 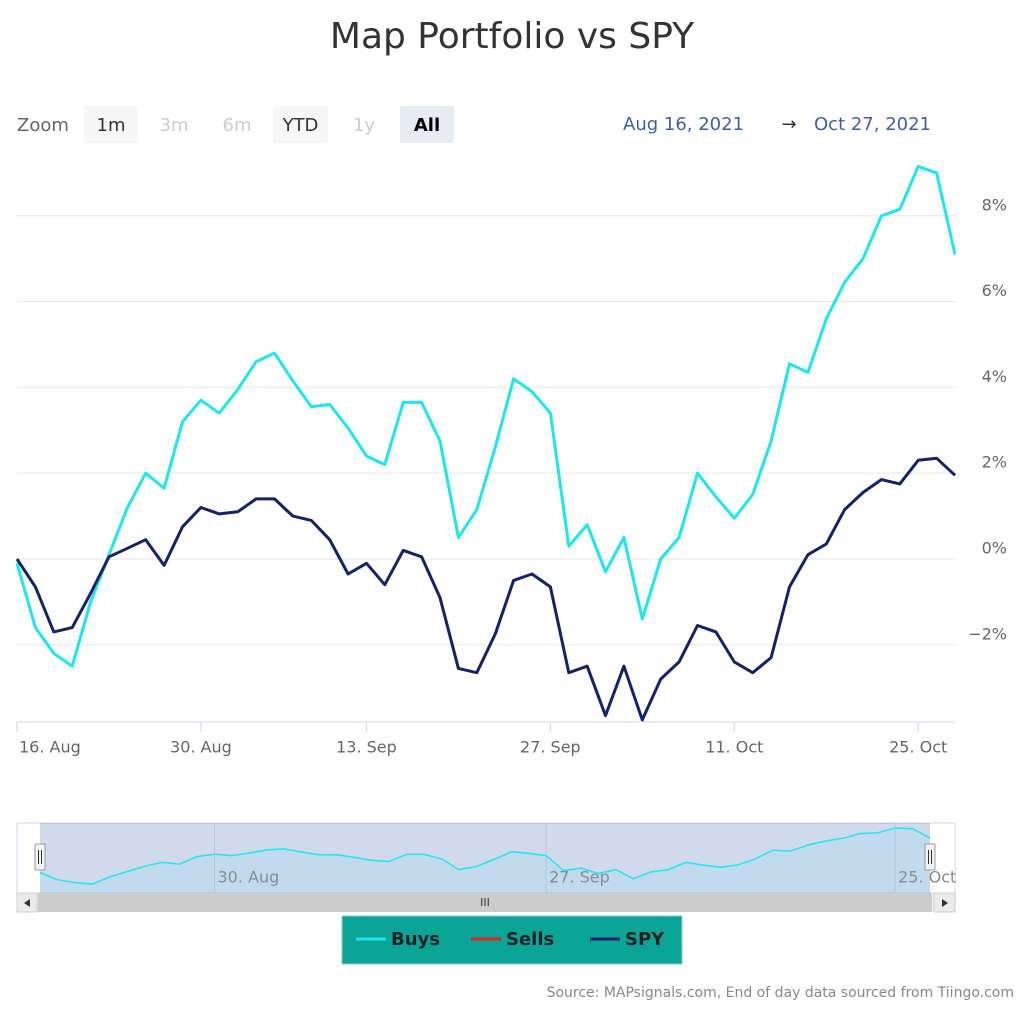 I want to click on y-tick-label: −2%, so click(x=987, y=633).